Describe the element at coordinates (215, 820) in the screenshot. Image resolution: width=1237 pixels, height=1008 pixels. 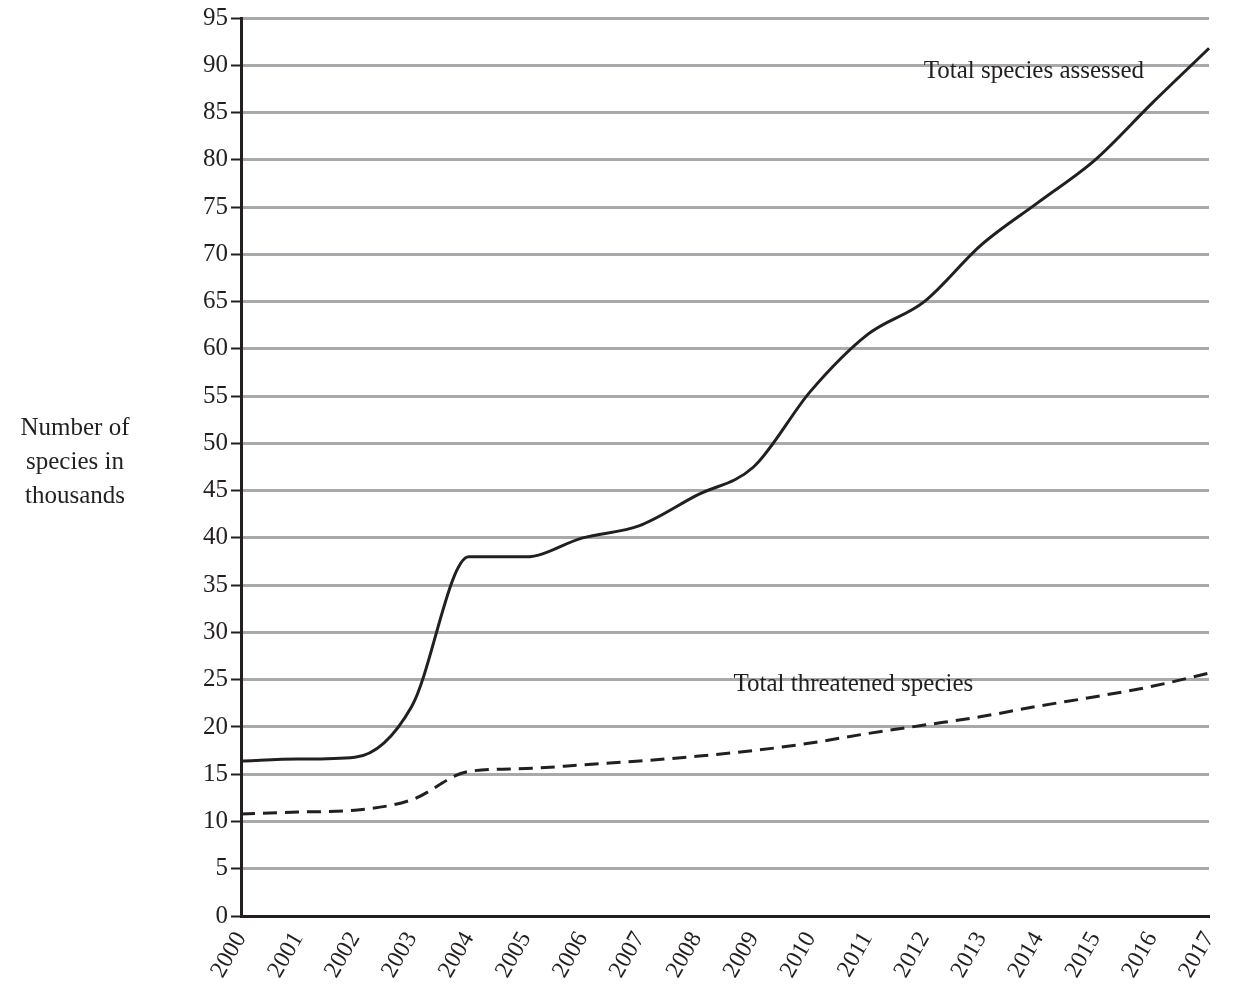
I see `y-tick-label: 10` at that location.